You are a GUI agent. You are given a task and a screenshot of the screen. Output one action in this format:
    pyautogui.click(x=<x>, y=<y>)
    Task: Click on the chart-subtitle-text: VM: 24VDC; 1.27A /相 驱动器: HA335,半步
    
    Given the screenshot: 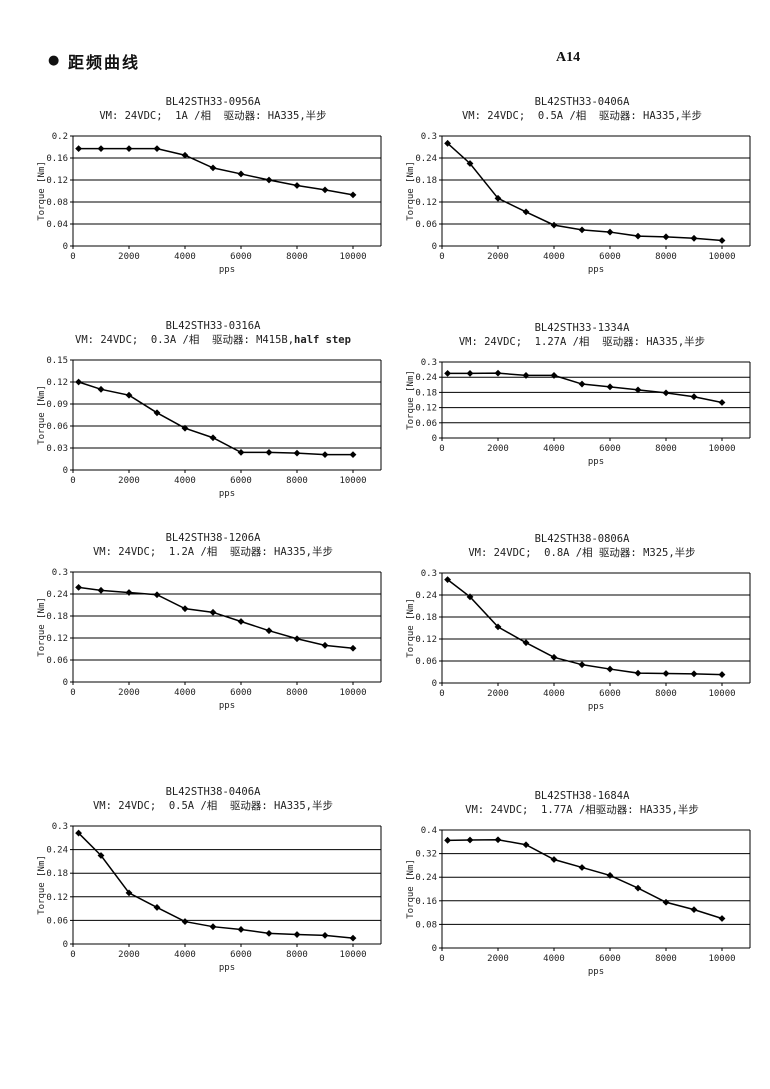 What is the action you would take?
    pyautogui.click(x=582, y=342)
    